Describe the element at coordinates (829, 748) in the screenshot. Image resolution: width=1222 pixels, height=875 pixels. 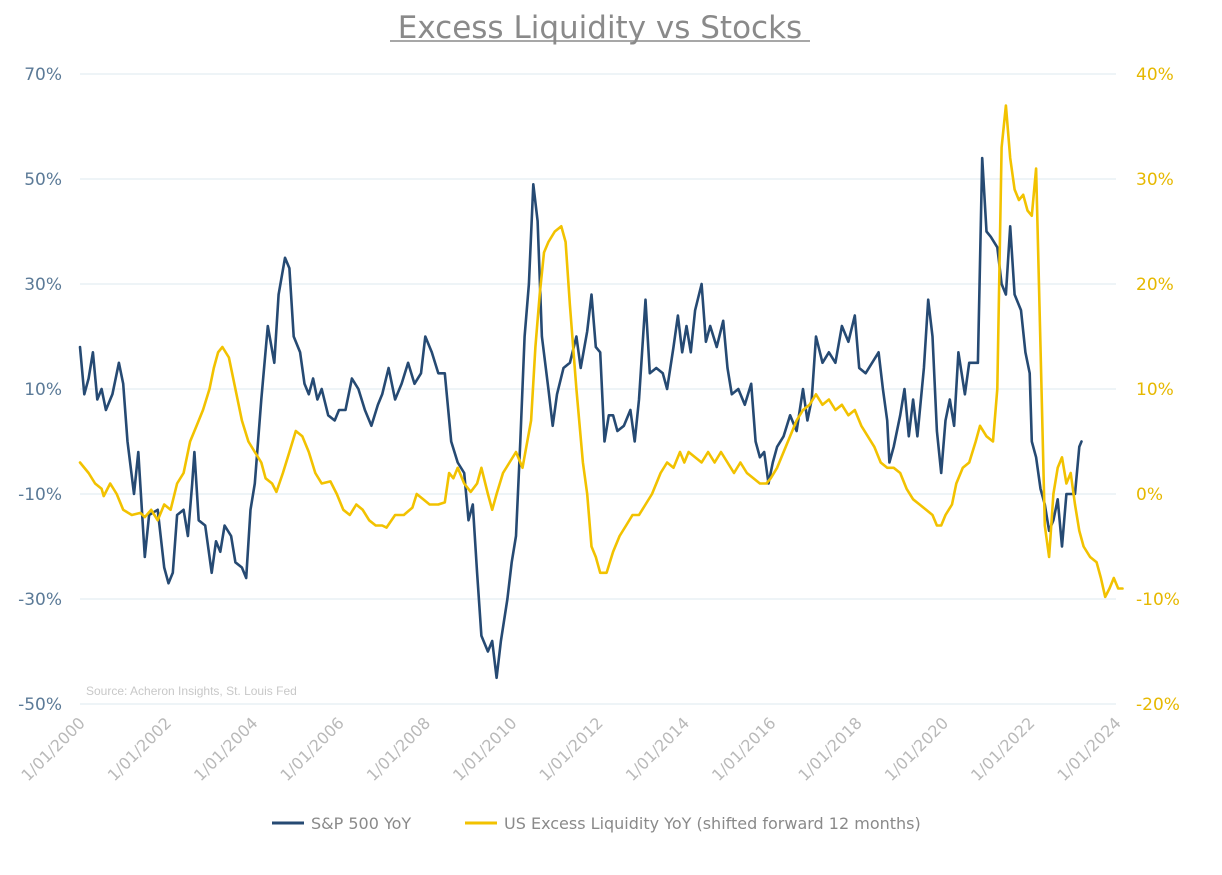
I see `x-tick-label: 1/01/2018` at that location.